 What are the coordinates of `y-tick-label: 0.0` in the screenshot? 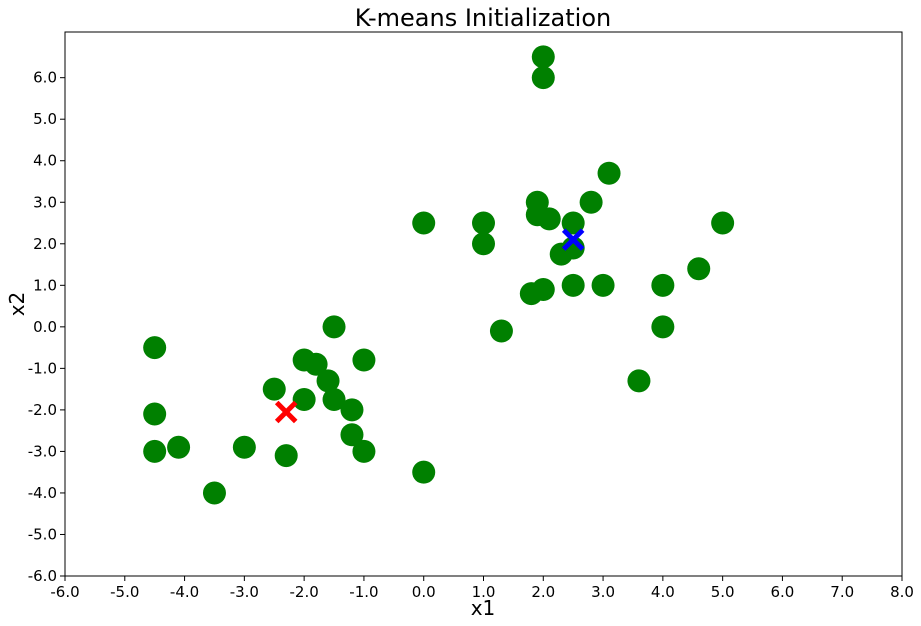 It's located at (45, 327).